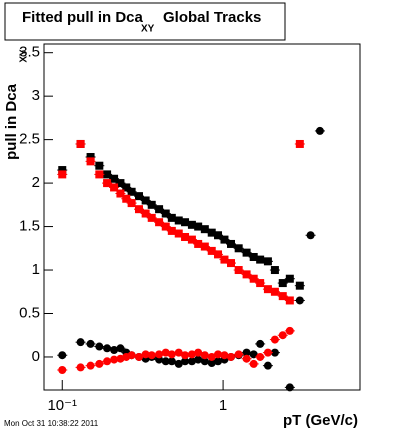 The width and height of the screenshot is (400, 433). Describe the element at coordinates (36, 356) in the screenshot. I see `y-tick-label: 0` at that location.